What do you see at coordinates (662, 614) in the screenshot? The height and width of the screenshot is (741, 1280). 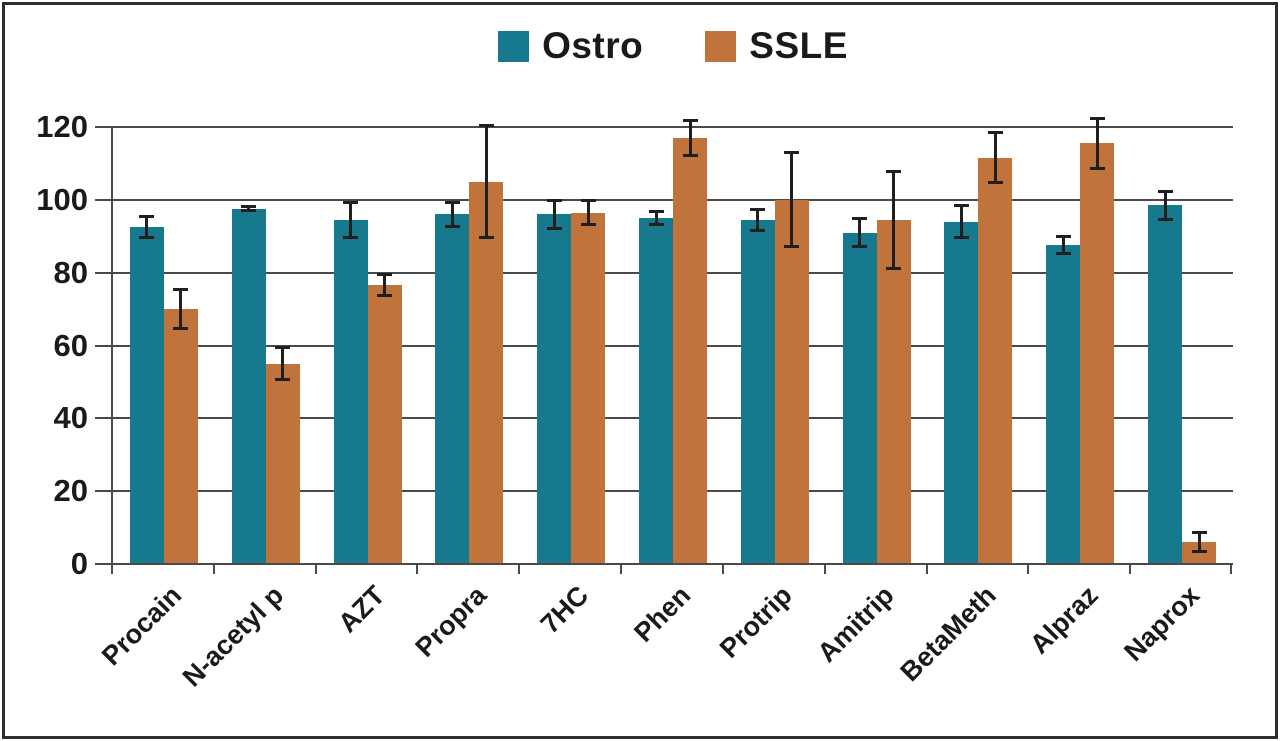 I see `x-tick-label-5: Phen` at bounding box center [662, 614].